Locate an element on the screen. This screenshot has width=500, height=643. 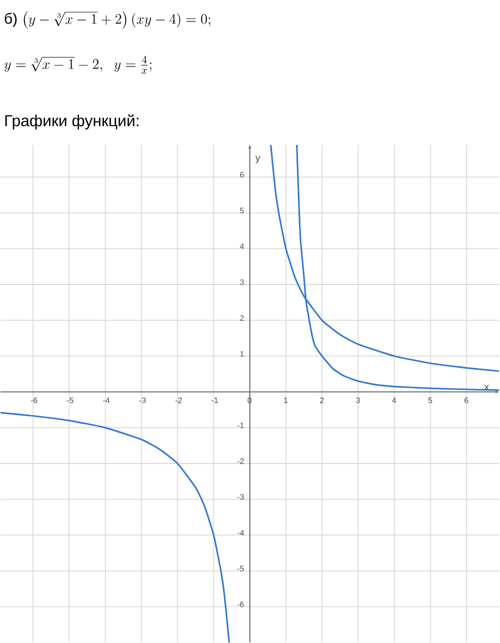
y-axis-title: y is located at coordinates (258, 160).